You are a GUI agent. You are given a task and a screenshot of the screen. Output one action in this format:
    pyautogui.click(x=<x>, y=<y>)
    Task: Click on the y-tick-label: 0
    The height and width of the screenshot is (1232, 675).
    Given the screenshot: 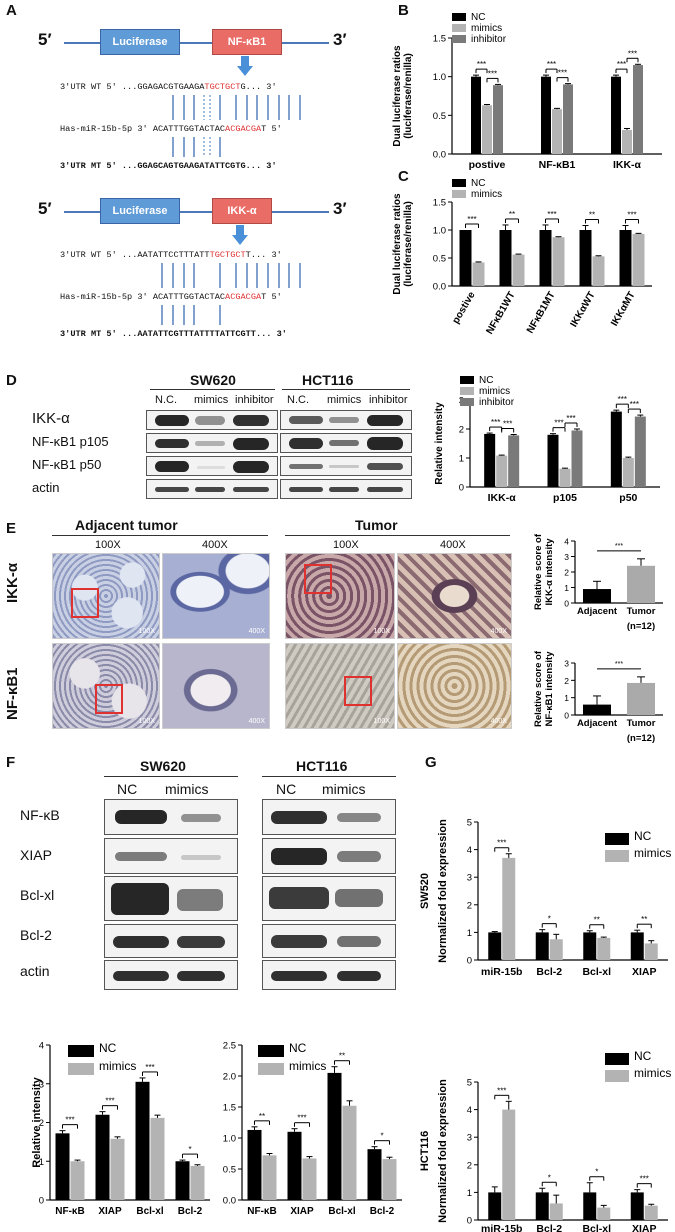 What is the action you would take?
    pyautogui.click(x=469, y=1221)
    